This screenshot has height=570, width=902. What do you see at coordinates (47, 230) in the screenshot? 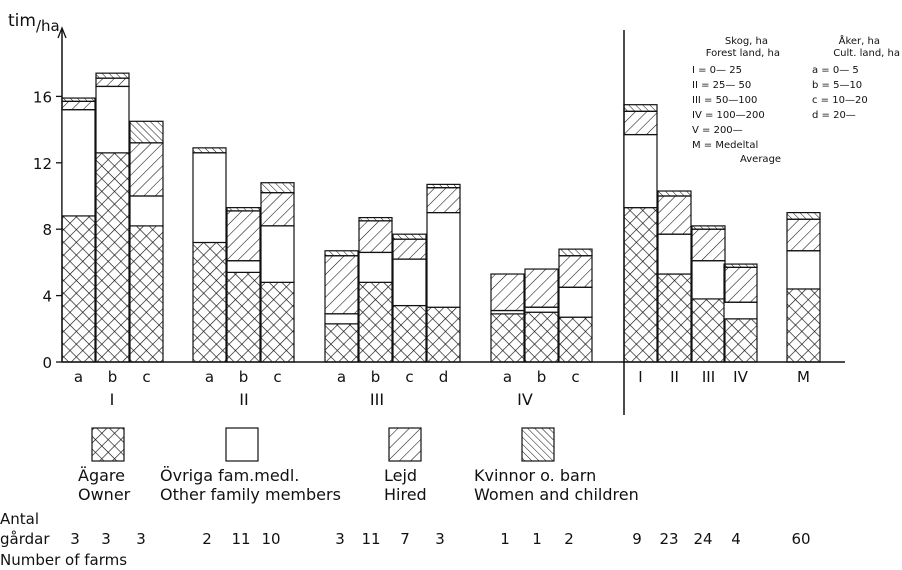
I see `y-tick-label: 8` at bounding box center [47, 230].